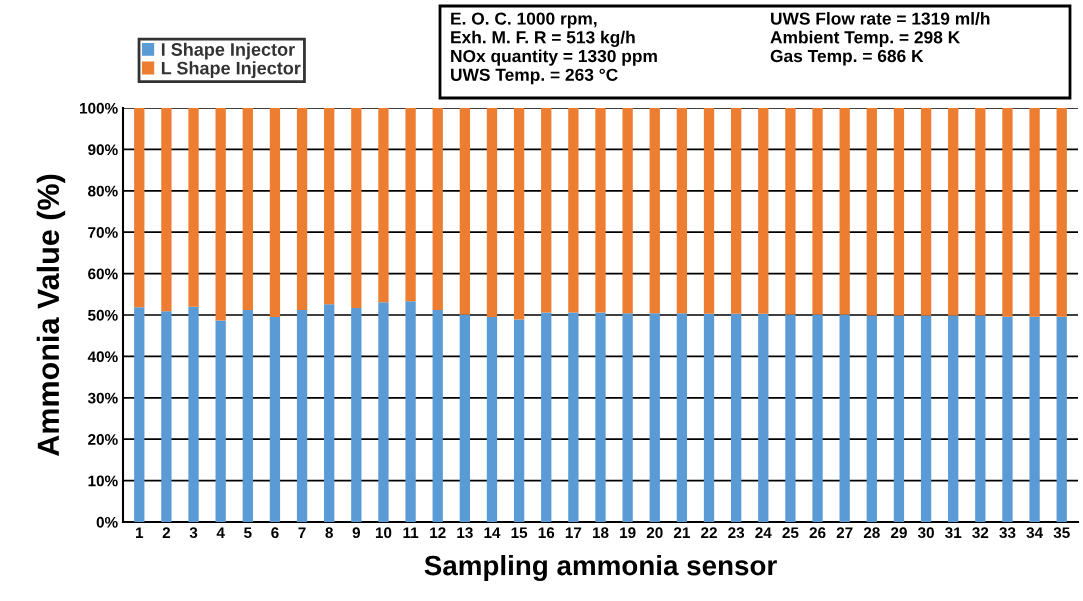  What do you see at coordinates (600, 533) in the screenshot?
I see `x-tick-label: 18` at bounding box center [600, 533].